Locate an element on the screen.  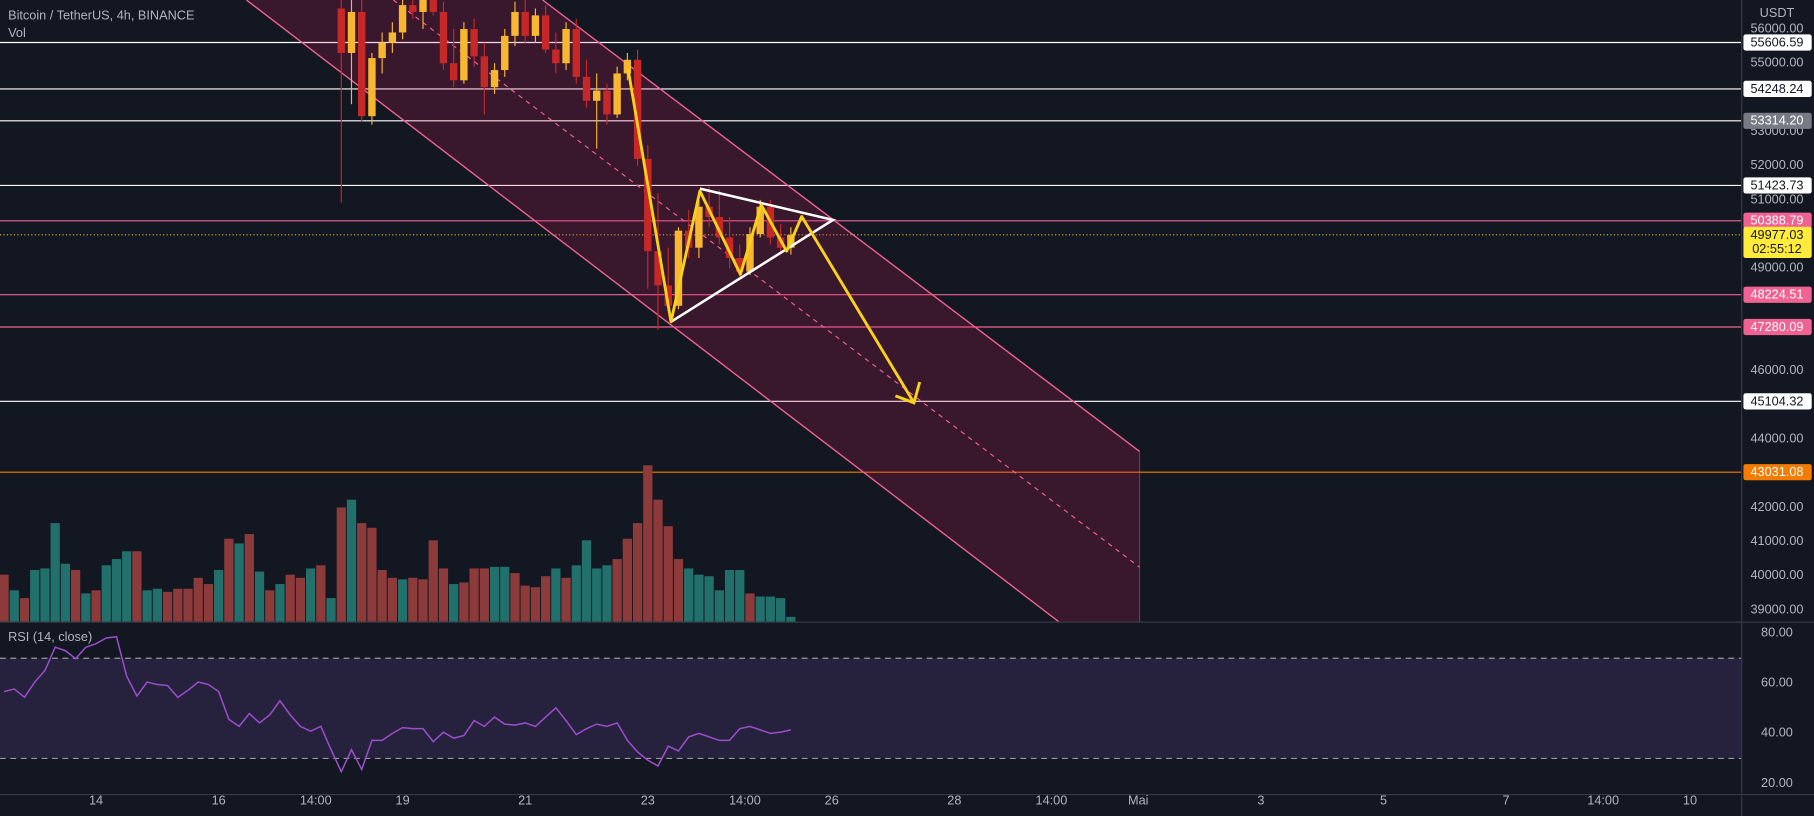
price-tick-label: 49000.00 is located at coordinates (1776, 267).